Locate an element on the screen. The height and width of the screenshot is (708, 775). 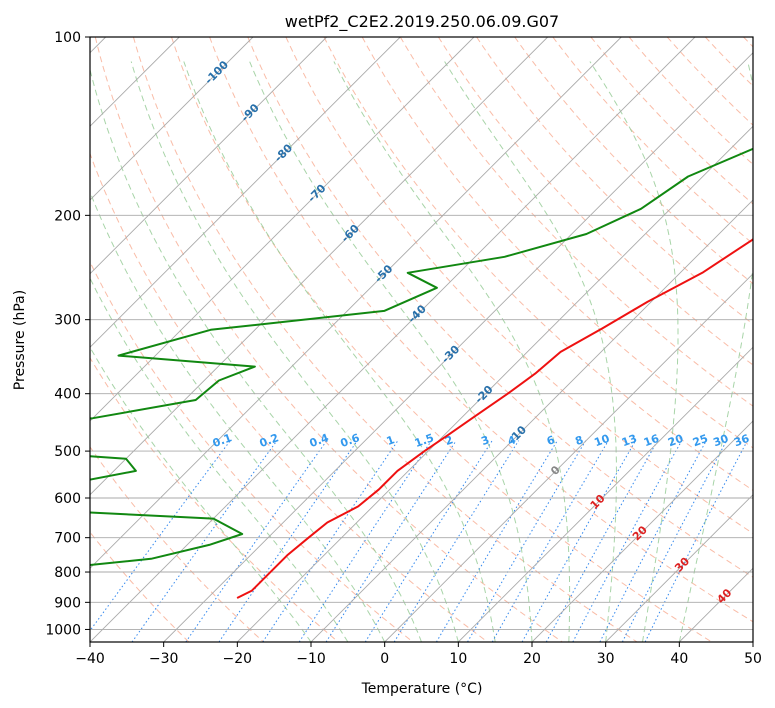
isotherm-label: -60 is located at coordinates (350, 233).